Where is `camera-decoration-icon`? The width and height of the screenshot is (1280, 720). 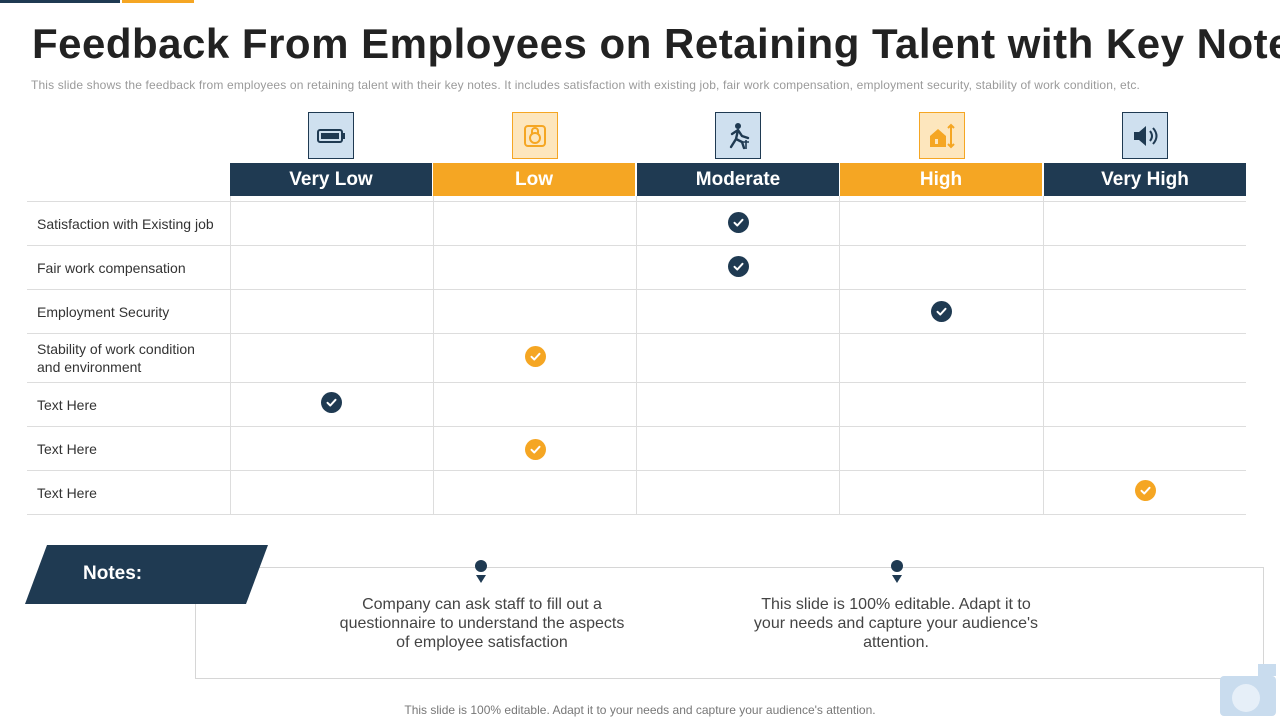
camera-decoration-icon is located at coordinates (1248, 690).